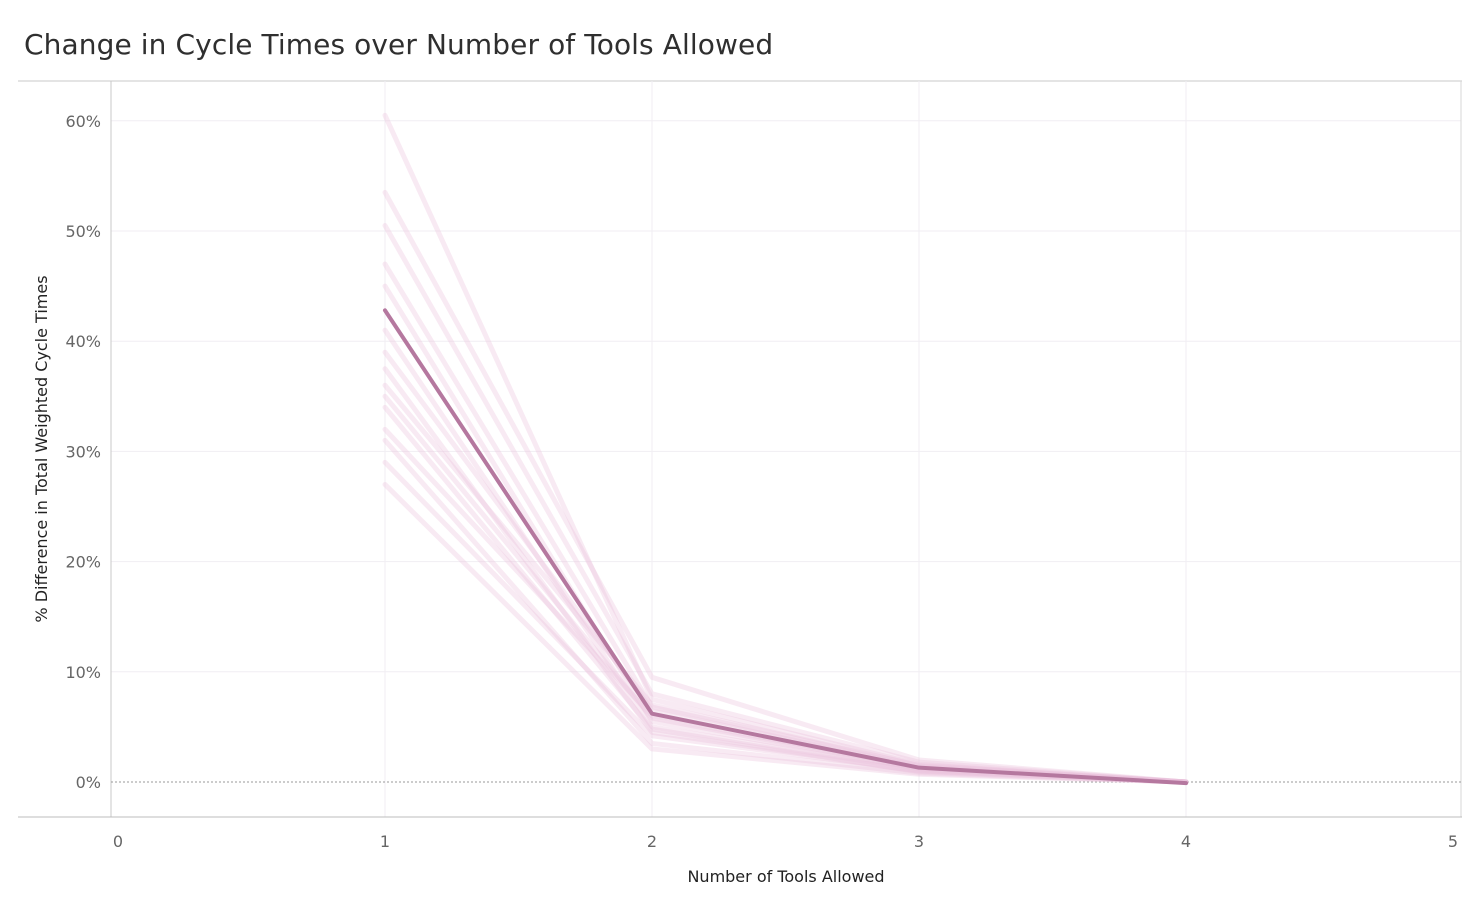 The height and width of the screenshot is (918, 1480). What do you see at coordinates (83, 231) in the screenshot?
I see `y-tick-label: 50%` at bounding box center [83, 231].